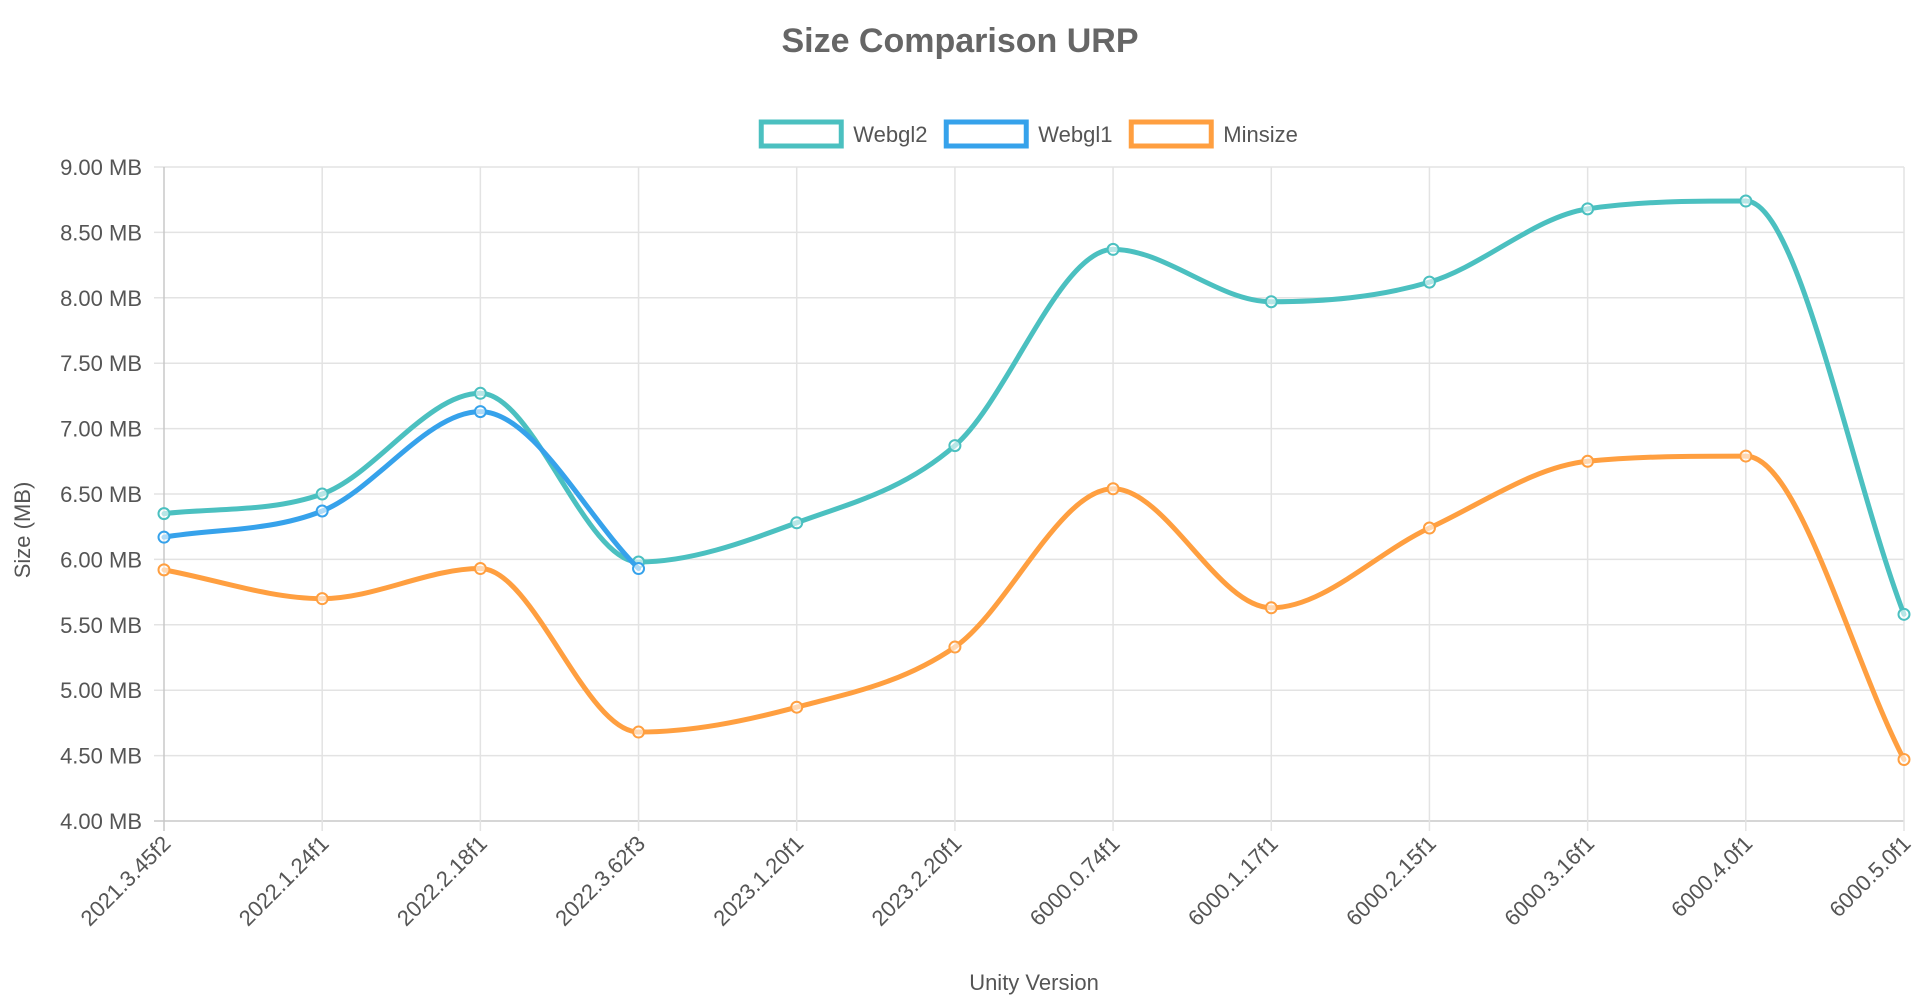  What do you see at coordinates (1034, 982) in the screenshot?
I see `x-axis-label: Unity Version` at bounding box center [1034, 982].